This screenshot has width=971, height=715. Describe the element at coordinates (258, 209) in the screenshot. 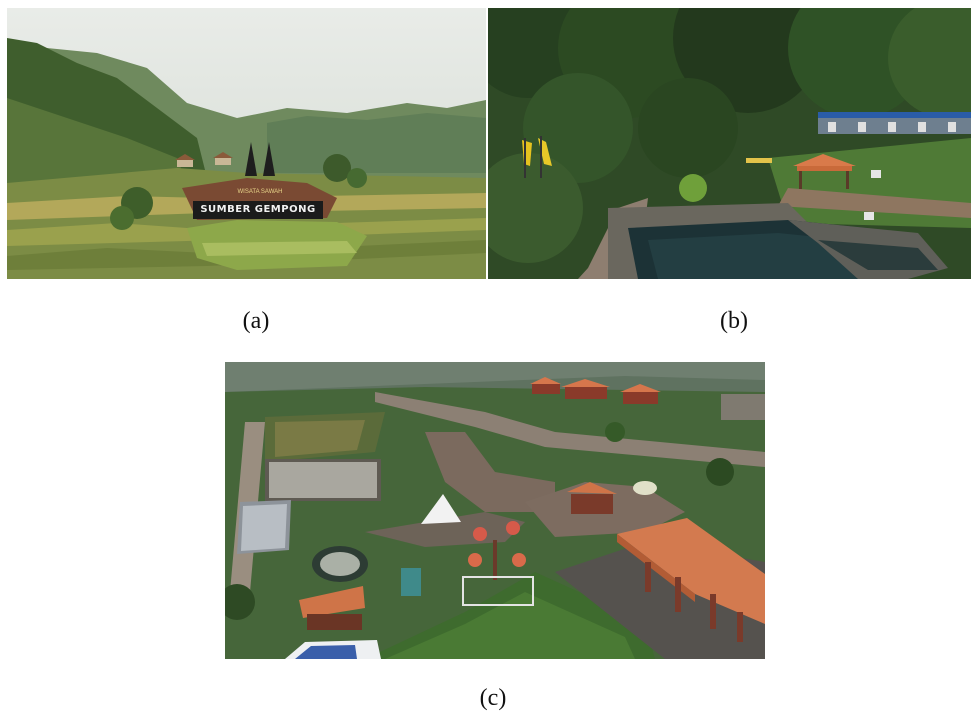

I see `sign-main-text: SUMBER GEMPONG` at that location.